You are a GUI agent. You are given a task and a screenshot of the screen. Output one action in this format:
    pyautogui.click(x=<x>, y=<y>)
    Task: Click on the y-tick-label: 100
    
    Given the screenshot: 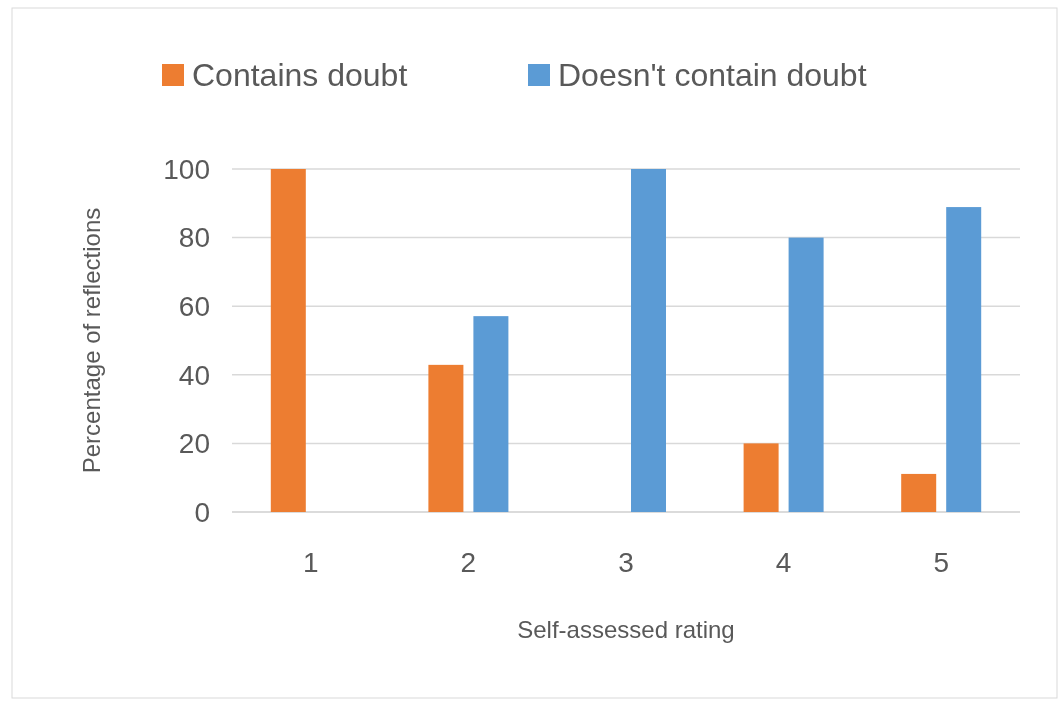 What is the action you would take?
    pyautogui.click(x=186, y=169)
    